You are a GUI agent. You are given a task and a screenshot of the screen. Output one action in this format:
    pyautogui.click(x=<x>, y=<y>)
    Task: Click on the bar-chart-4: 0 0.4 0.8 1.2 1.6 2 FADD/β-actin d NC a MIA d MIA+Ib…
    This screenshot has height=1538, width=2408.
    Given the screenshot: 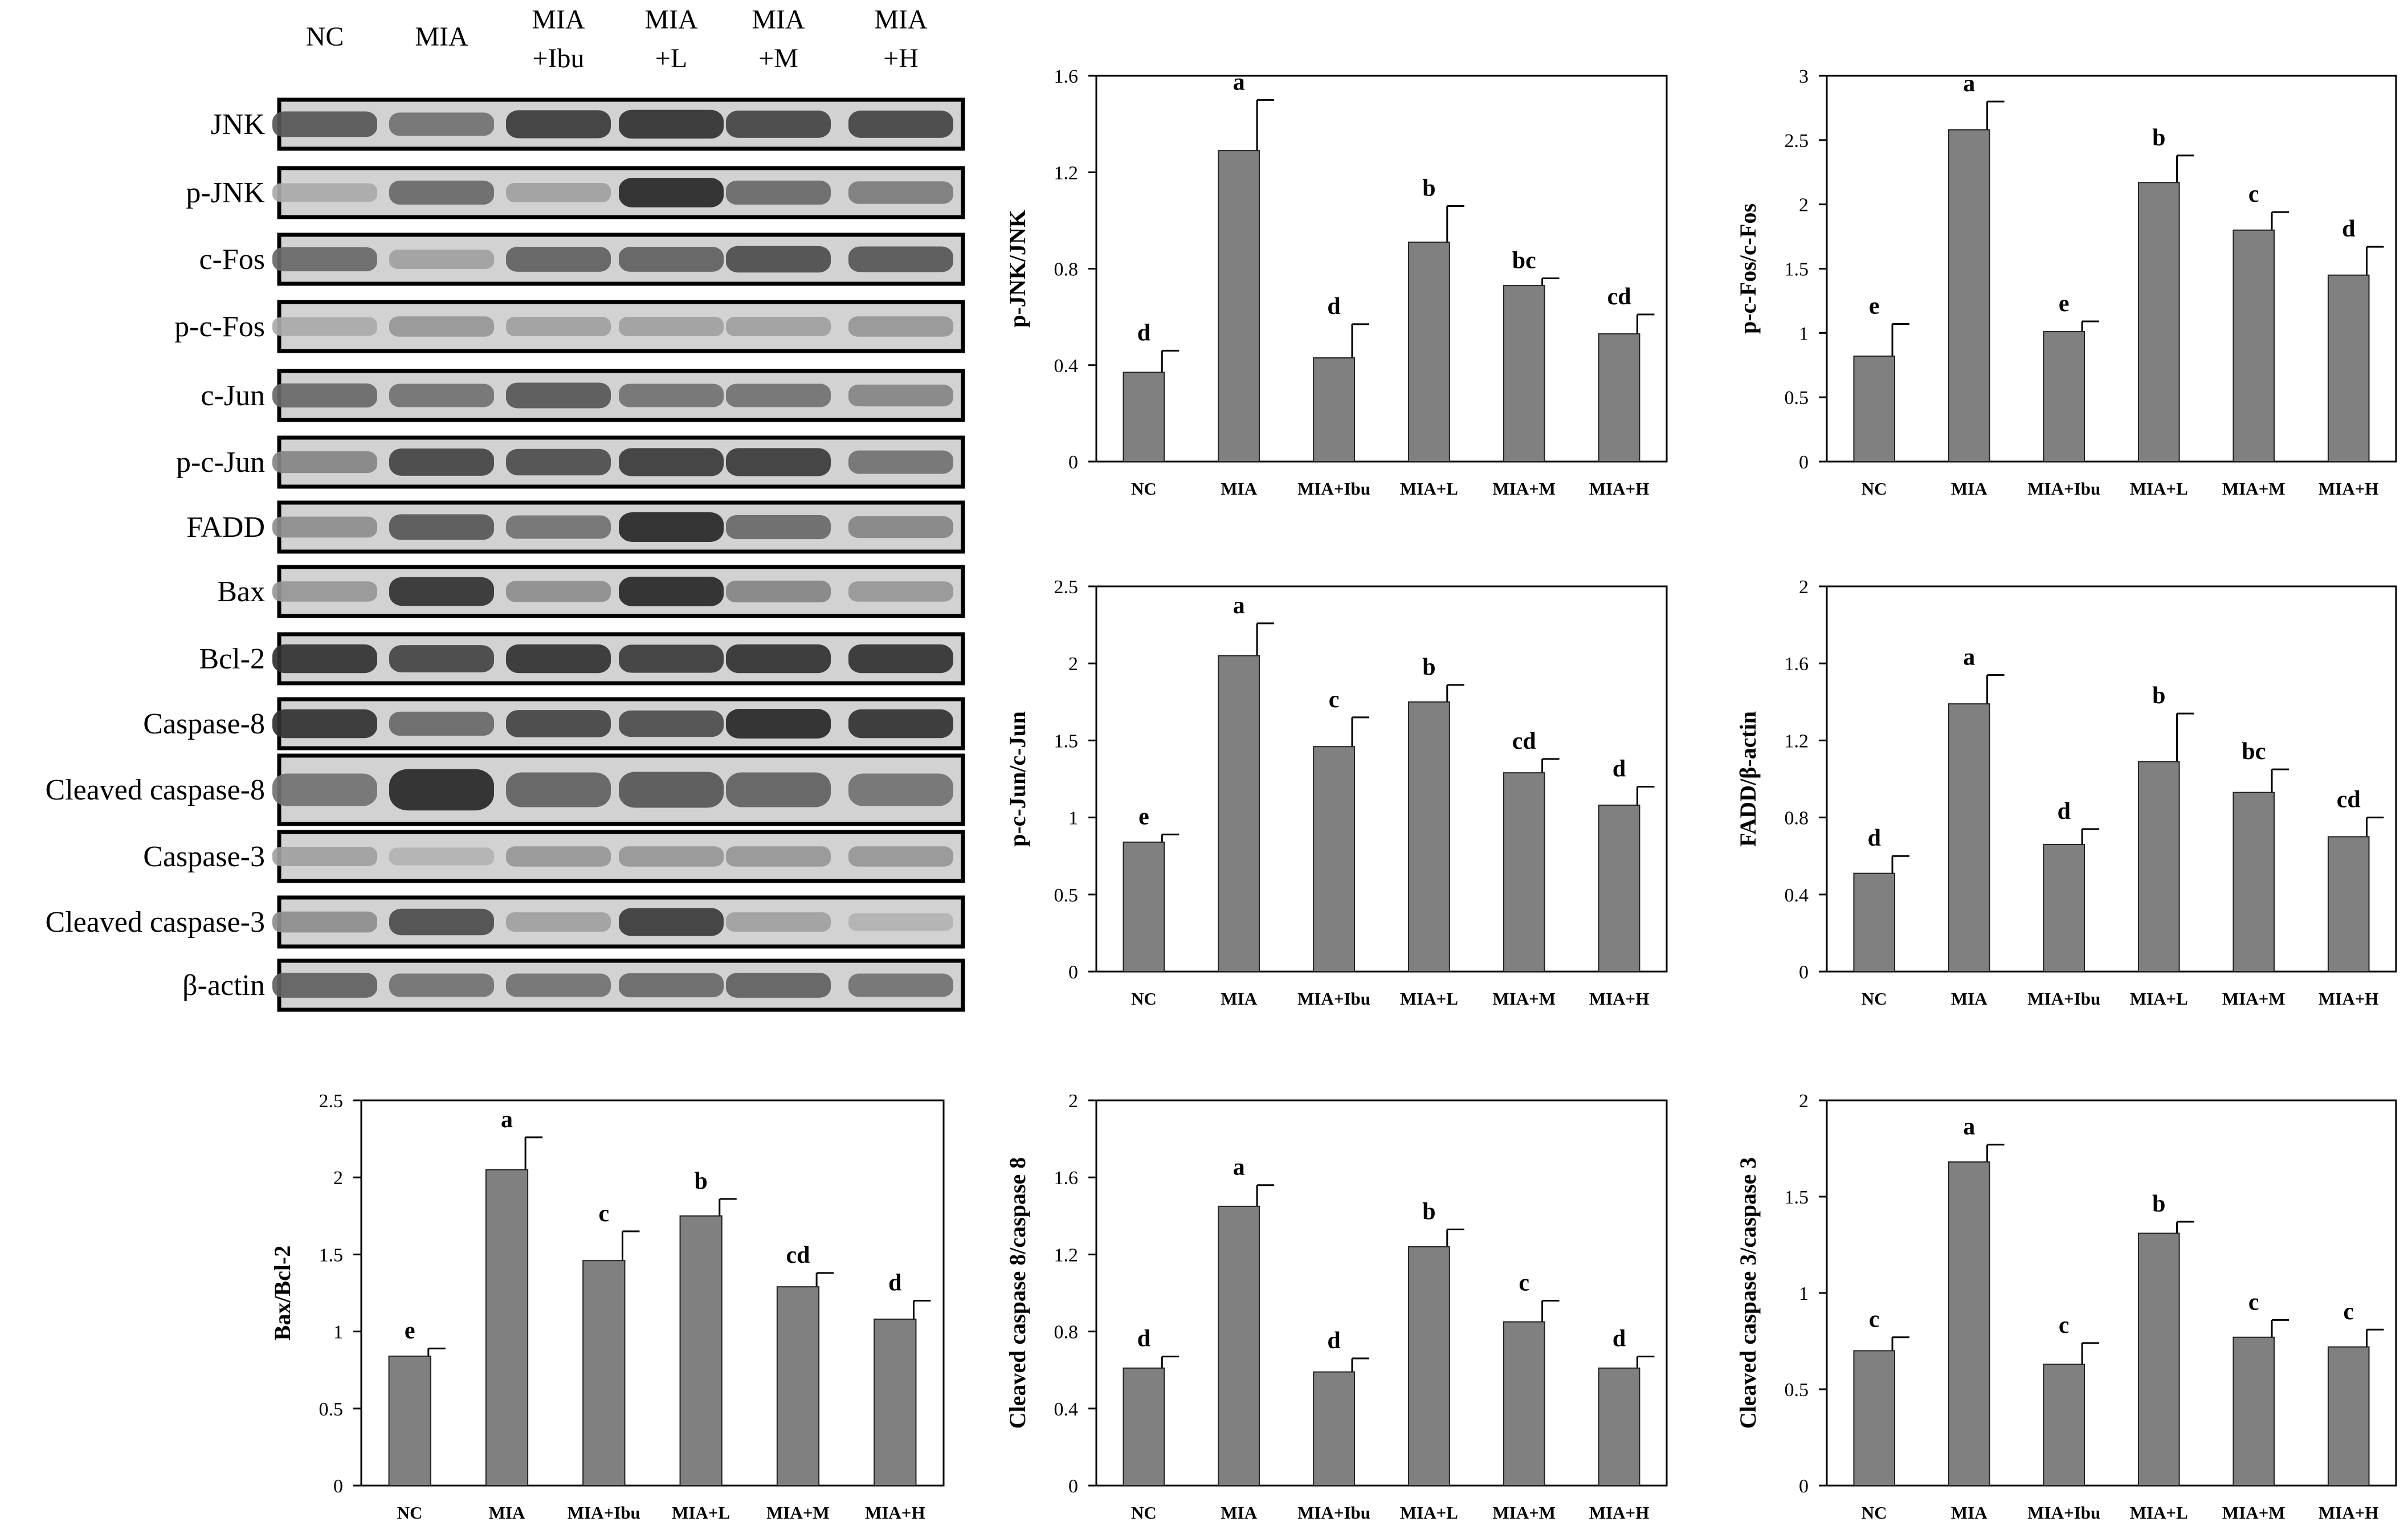 What is the action you would take?
    pyautogui.click(x=2066, y=793)
    